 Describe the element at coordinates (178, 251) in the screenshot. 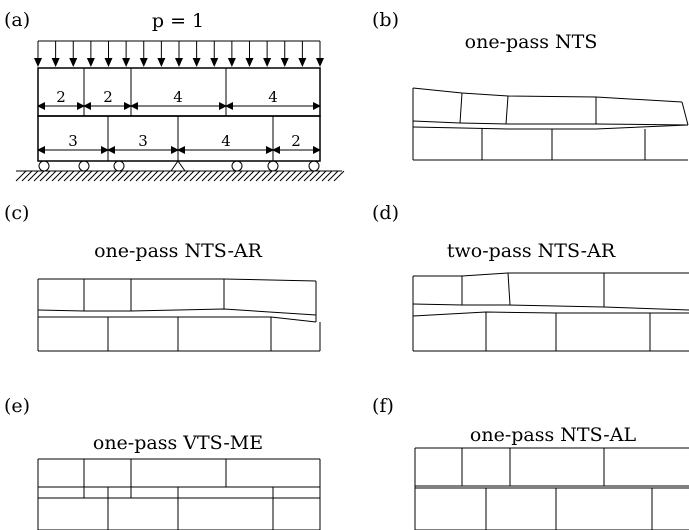

I see `panel-title-c: one-pass NTS-AR` at that location.